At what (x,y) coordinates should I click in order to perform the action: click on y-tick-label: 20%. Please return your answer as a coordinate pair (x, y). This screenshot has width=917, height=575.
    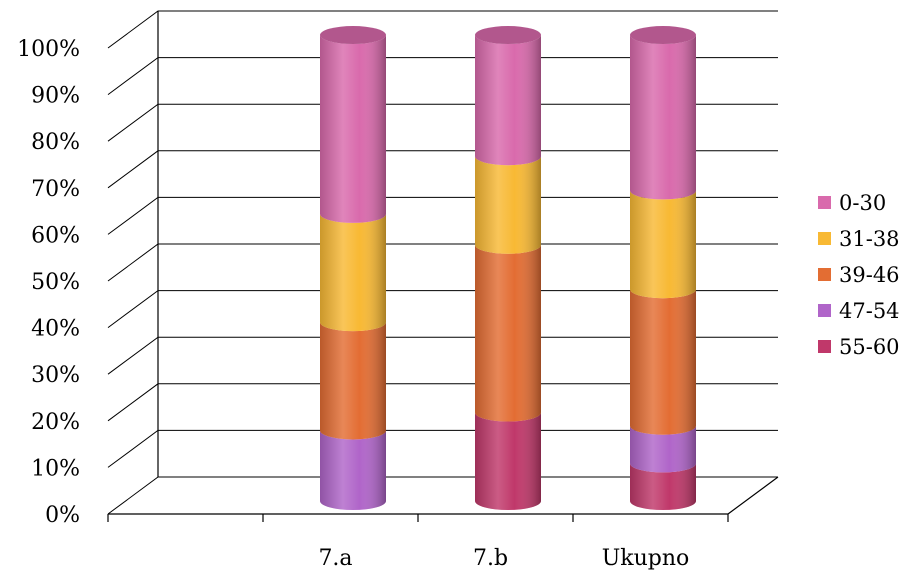
    Looking at the image, I should click on (55, 422).